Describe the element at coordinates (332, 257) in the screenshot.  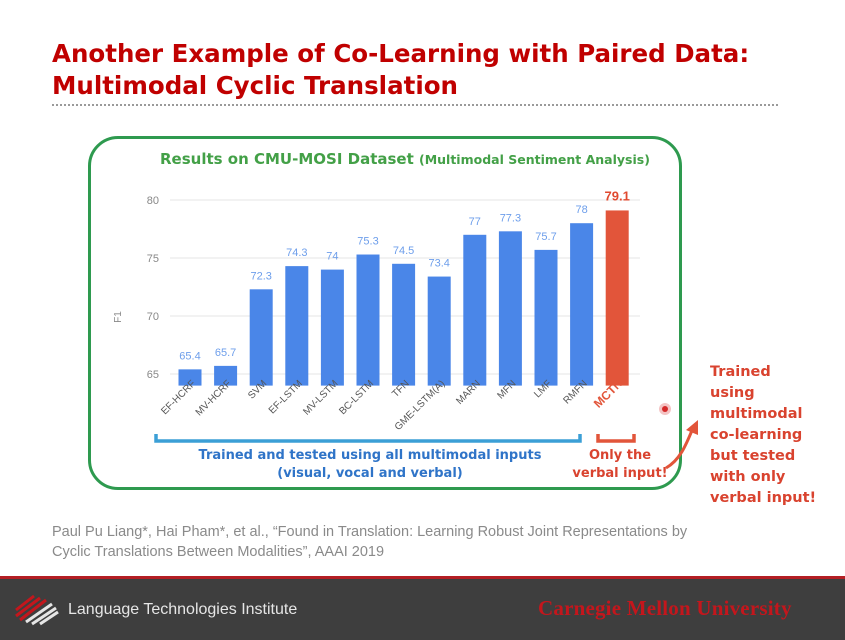
I see `value-label: 74` at that location.